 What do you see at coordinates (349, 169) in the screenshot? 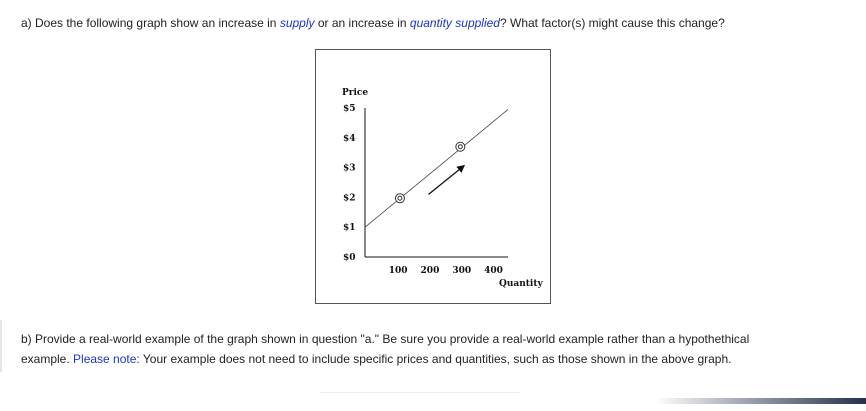
I see `y-tick-label: $3` at bounding box center [349, 169].